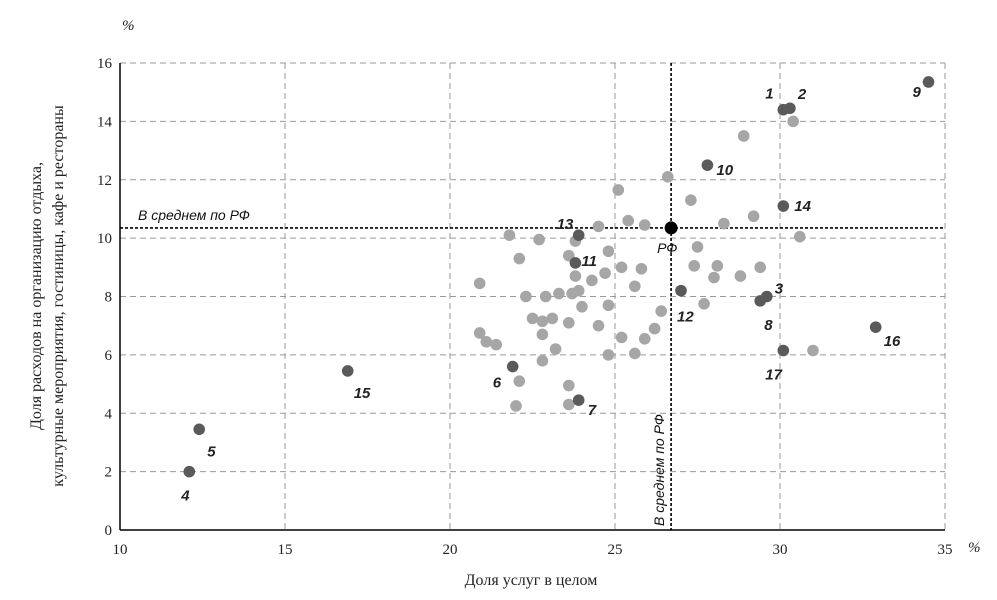 This screenshot has height=600, width=997. I want to click on region-label-10: 10, so click(724, 170).